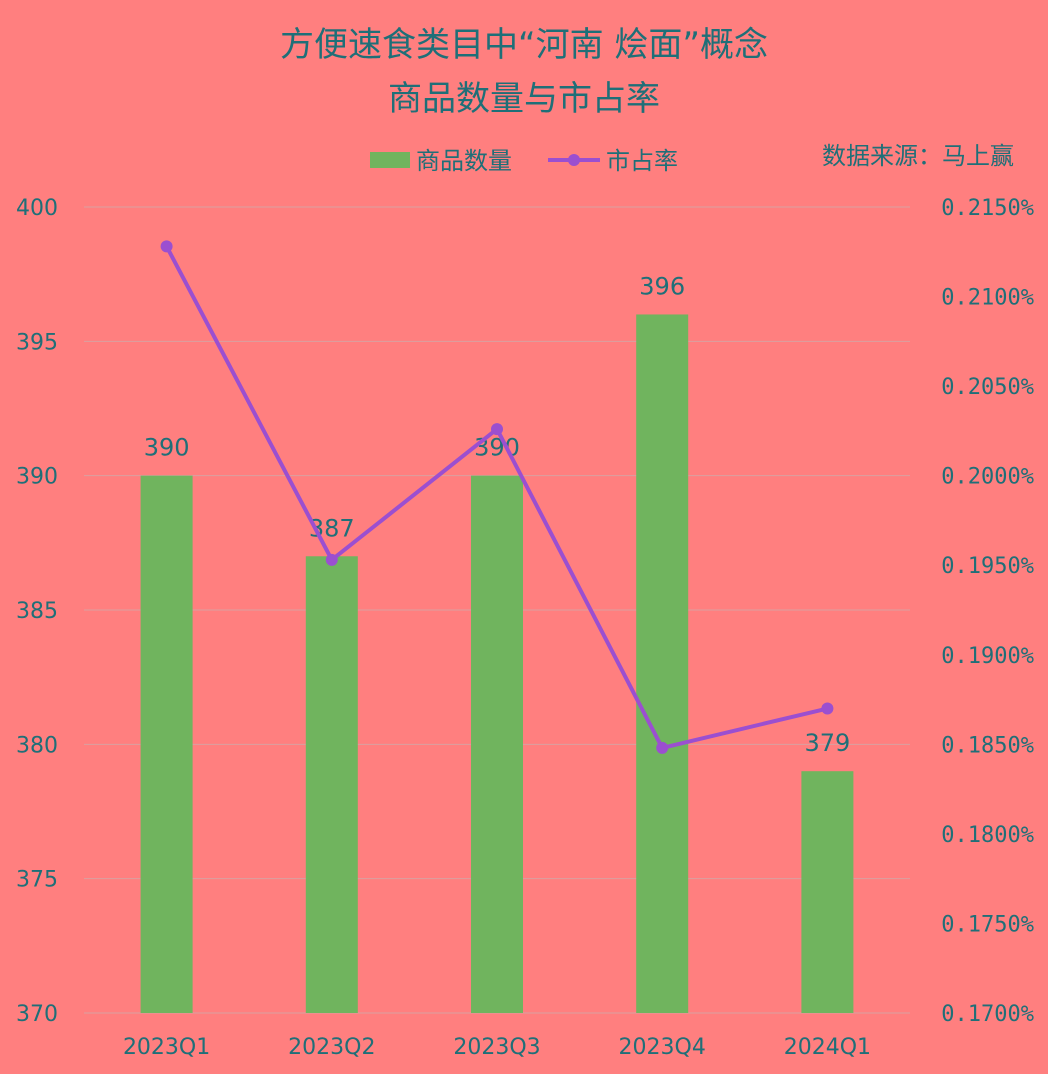 The width and height of the screenshot is (1048, 1074). I want to click on chart-title-line-1: 方便速食类目中“河南 烩面”概念, so click(524, 45).